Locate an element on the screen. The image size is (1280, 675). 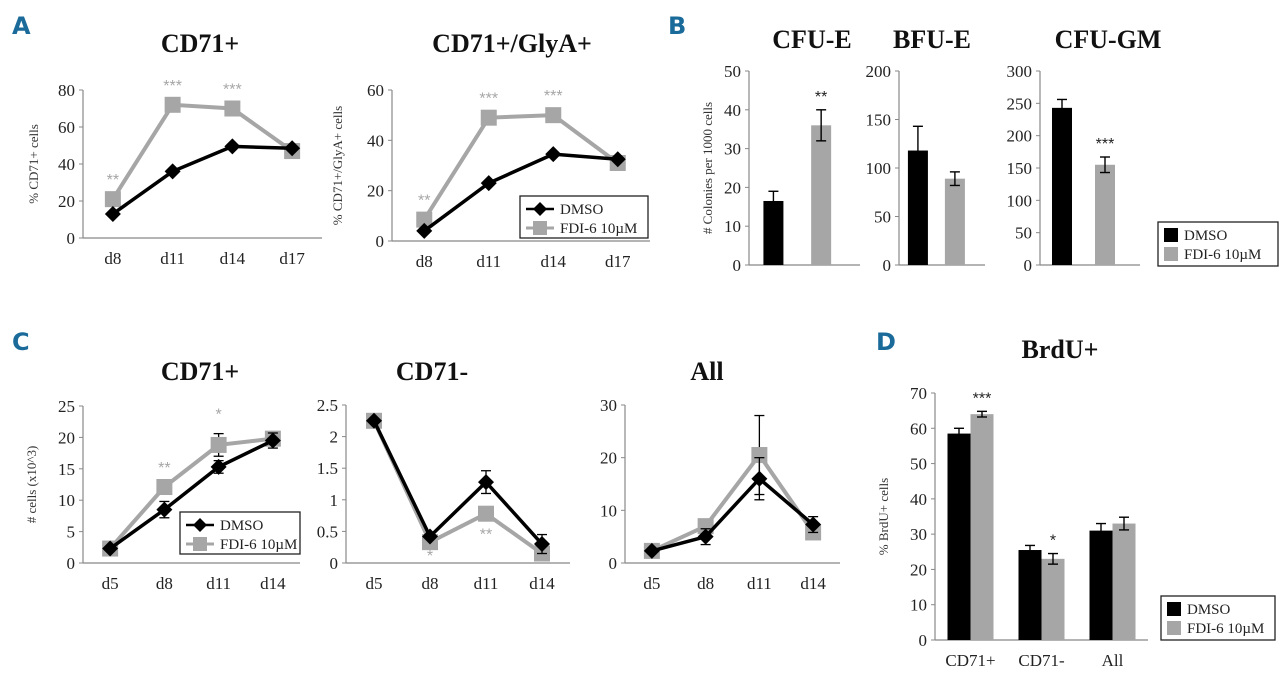
y-axis-label: # Colonies per 1000 cells is located at coordinates (707, 168).